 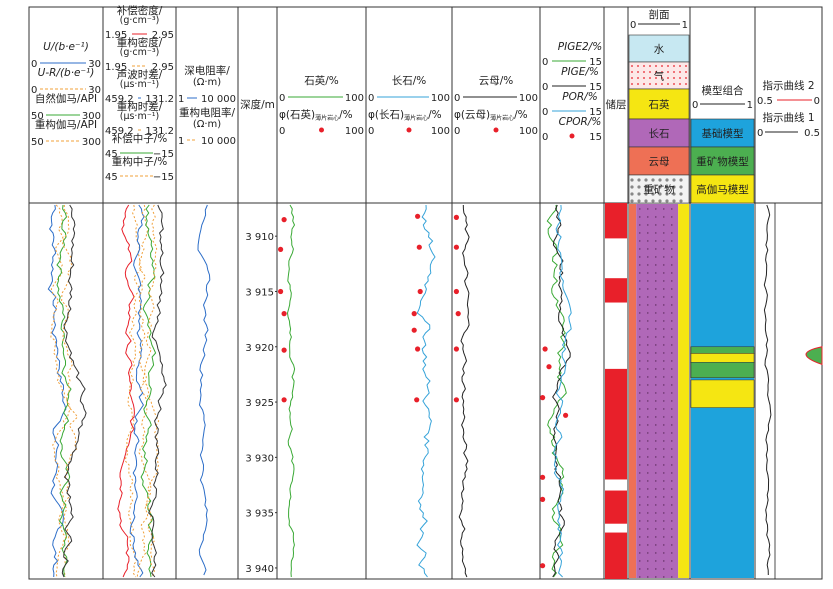 I want to click on track2-scale-3-min: 459.2, so click(x=119, y=131).